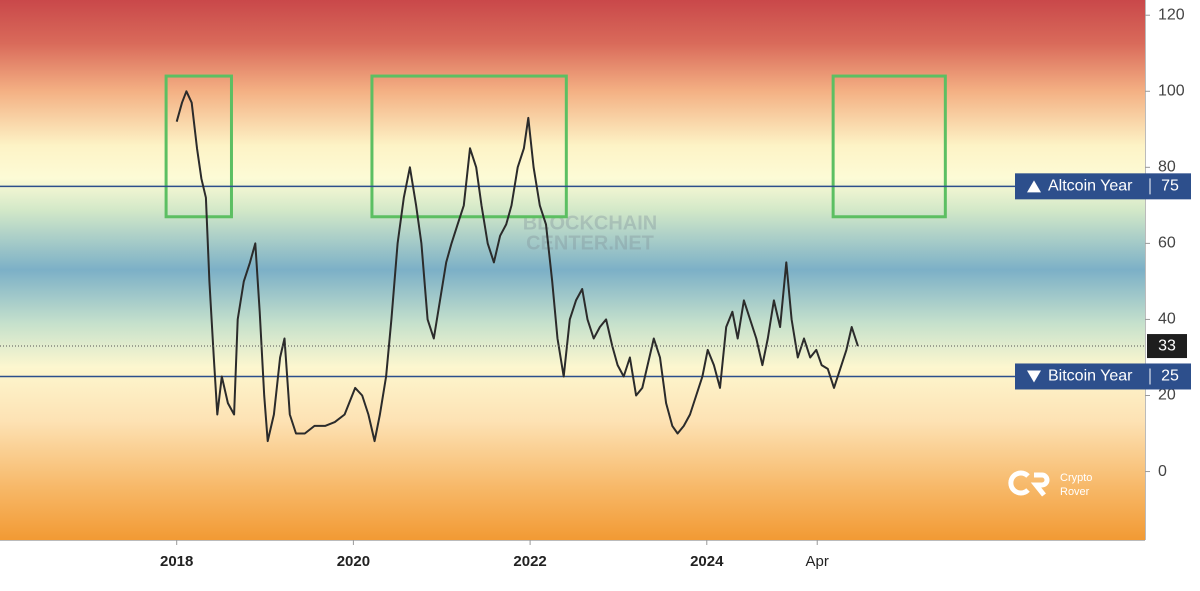 The height and width of the screenshot is (591, 1200). I want to click on watermark: BLOCKCHAIN CENTER.NET, so click(590, 233).